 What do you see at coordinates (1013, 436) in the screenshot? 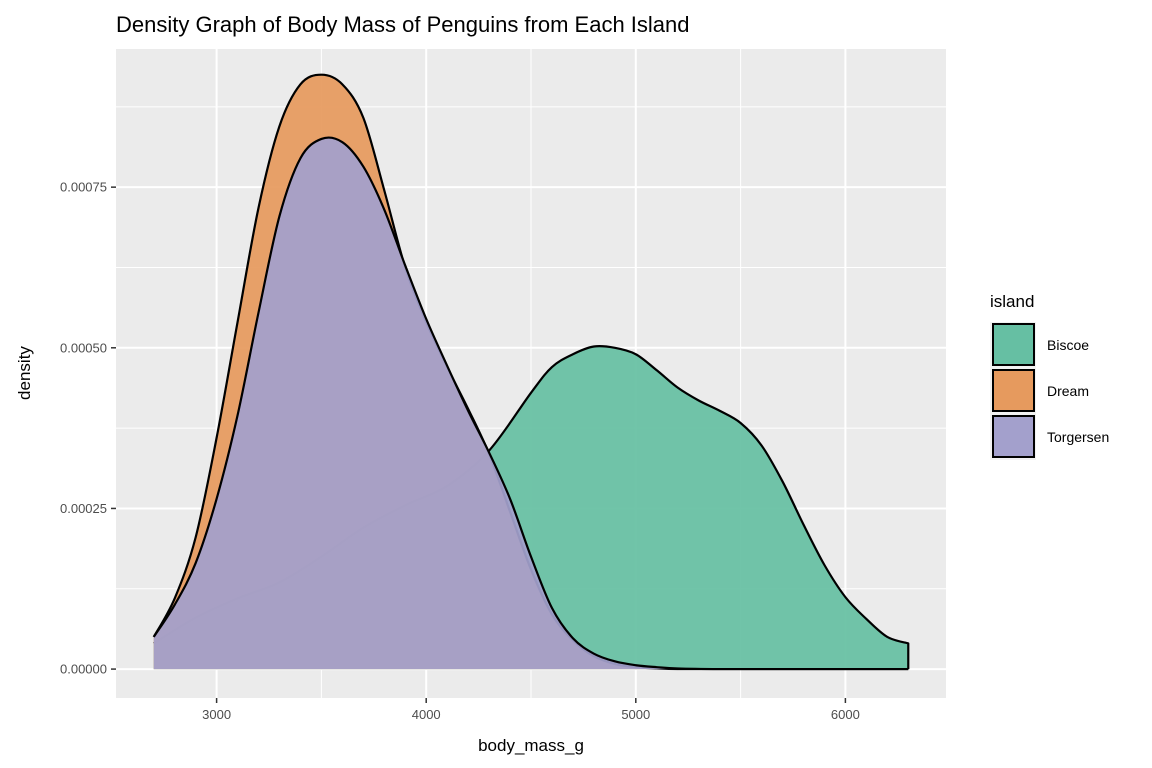
I see `legend-swatch-torgersen` at bounding box center [1013, 436].